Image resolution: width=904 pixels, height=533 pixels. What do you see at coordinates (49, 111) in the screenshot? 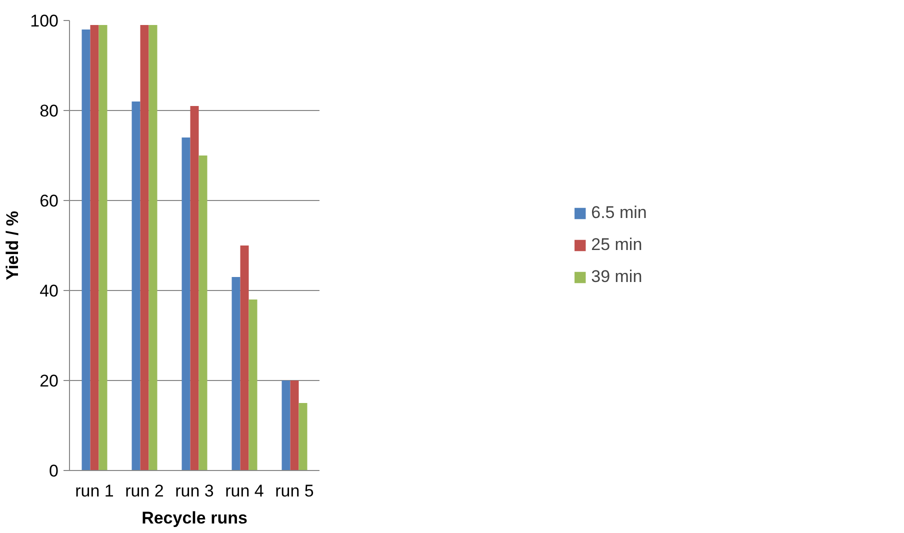
I see `y-tick-label: 80` at bounding box center [49, 111].